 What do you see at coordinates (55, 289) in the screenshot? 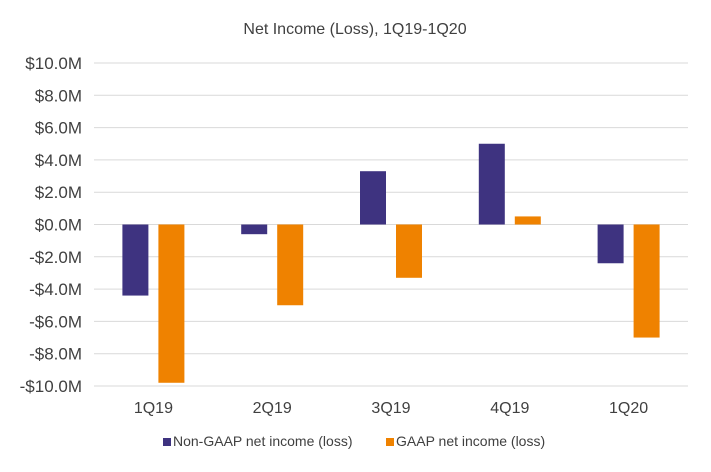
I see `y-tick-label: -$4.0M` at bounding box center [55, 289].